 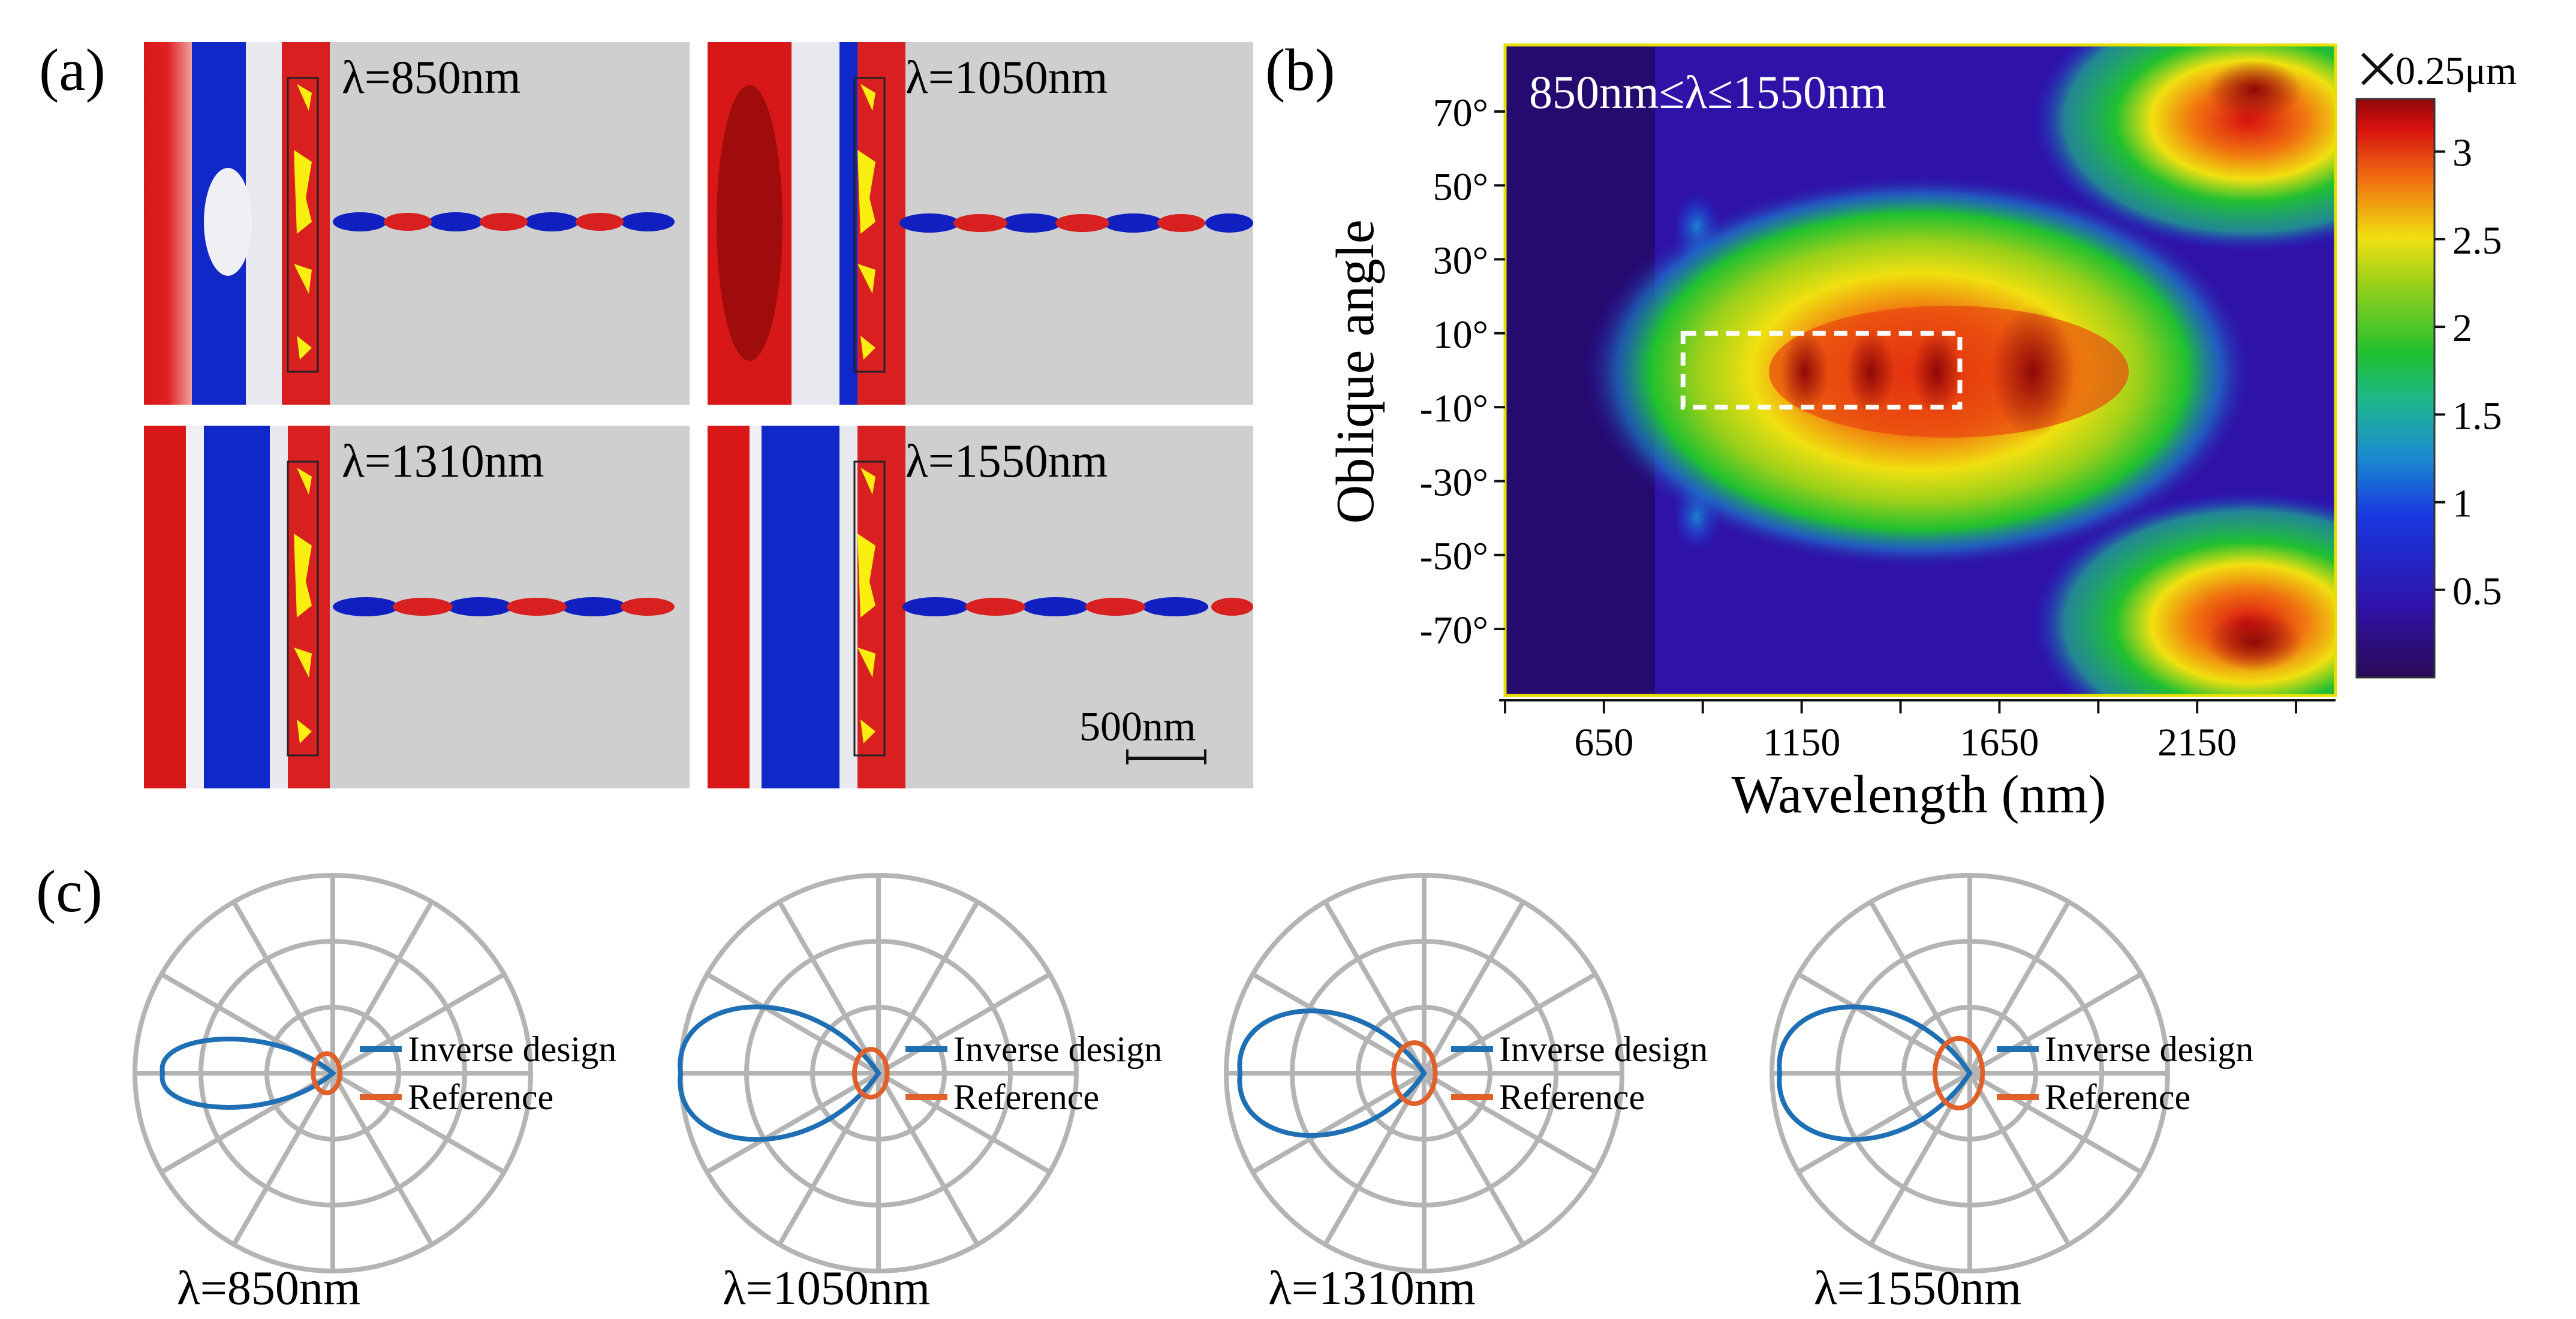 I want to click on x-axis-label: Wavelength (nm), so click(x=1918, y=794).